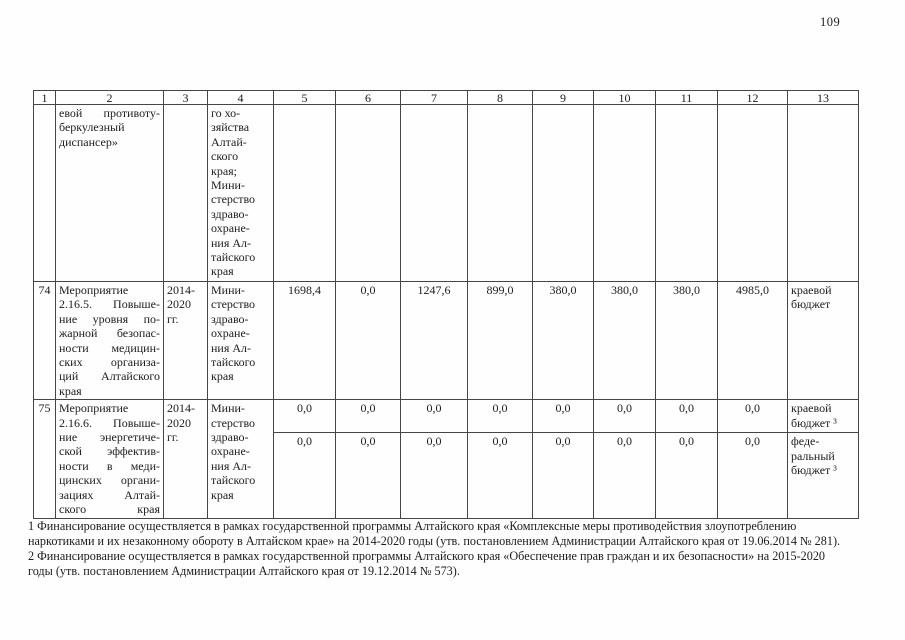 This screenshot has height=640, width=905. Describe the element at coordinates (686, 97) in the screenshot. I see `column-header-11: 11` at that location.